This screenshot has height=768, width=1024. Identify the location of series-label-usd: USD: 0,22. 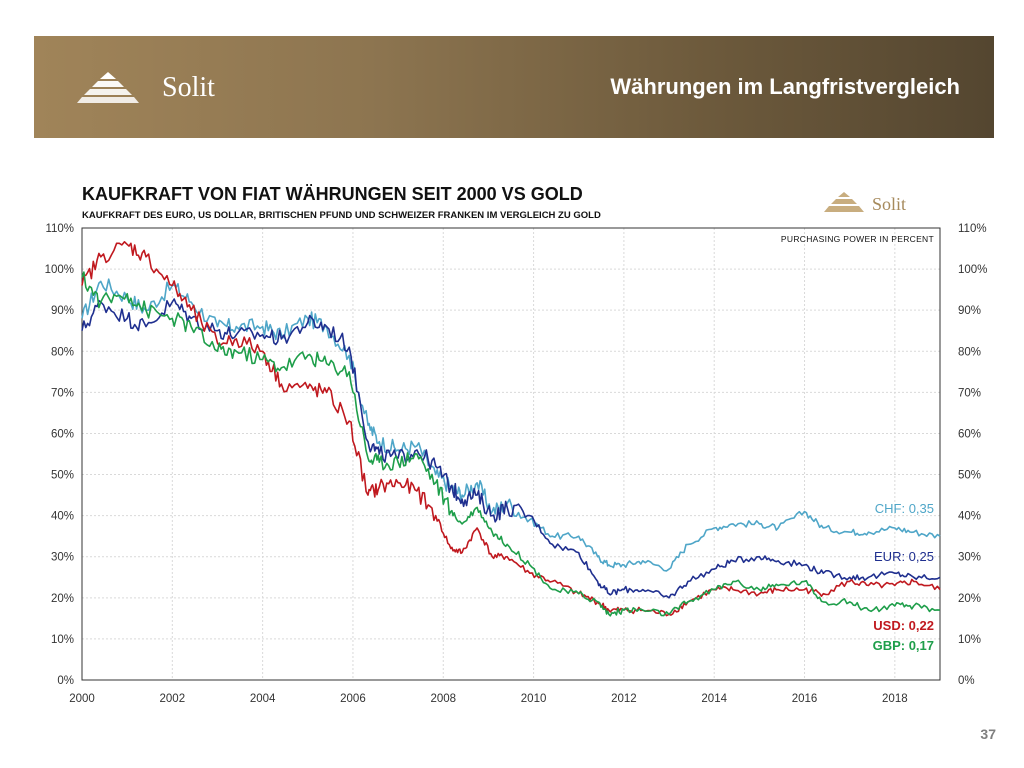
(903, 625).